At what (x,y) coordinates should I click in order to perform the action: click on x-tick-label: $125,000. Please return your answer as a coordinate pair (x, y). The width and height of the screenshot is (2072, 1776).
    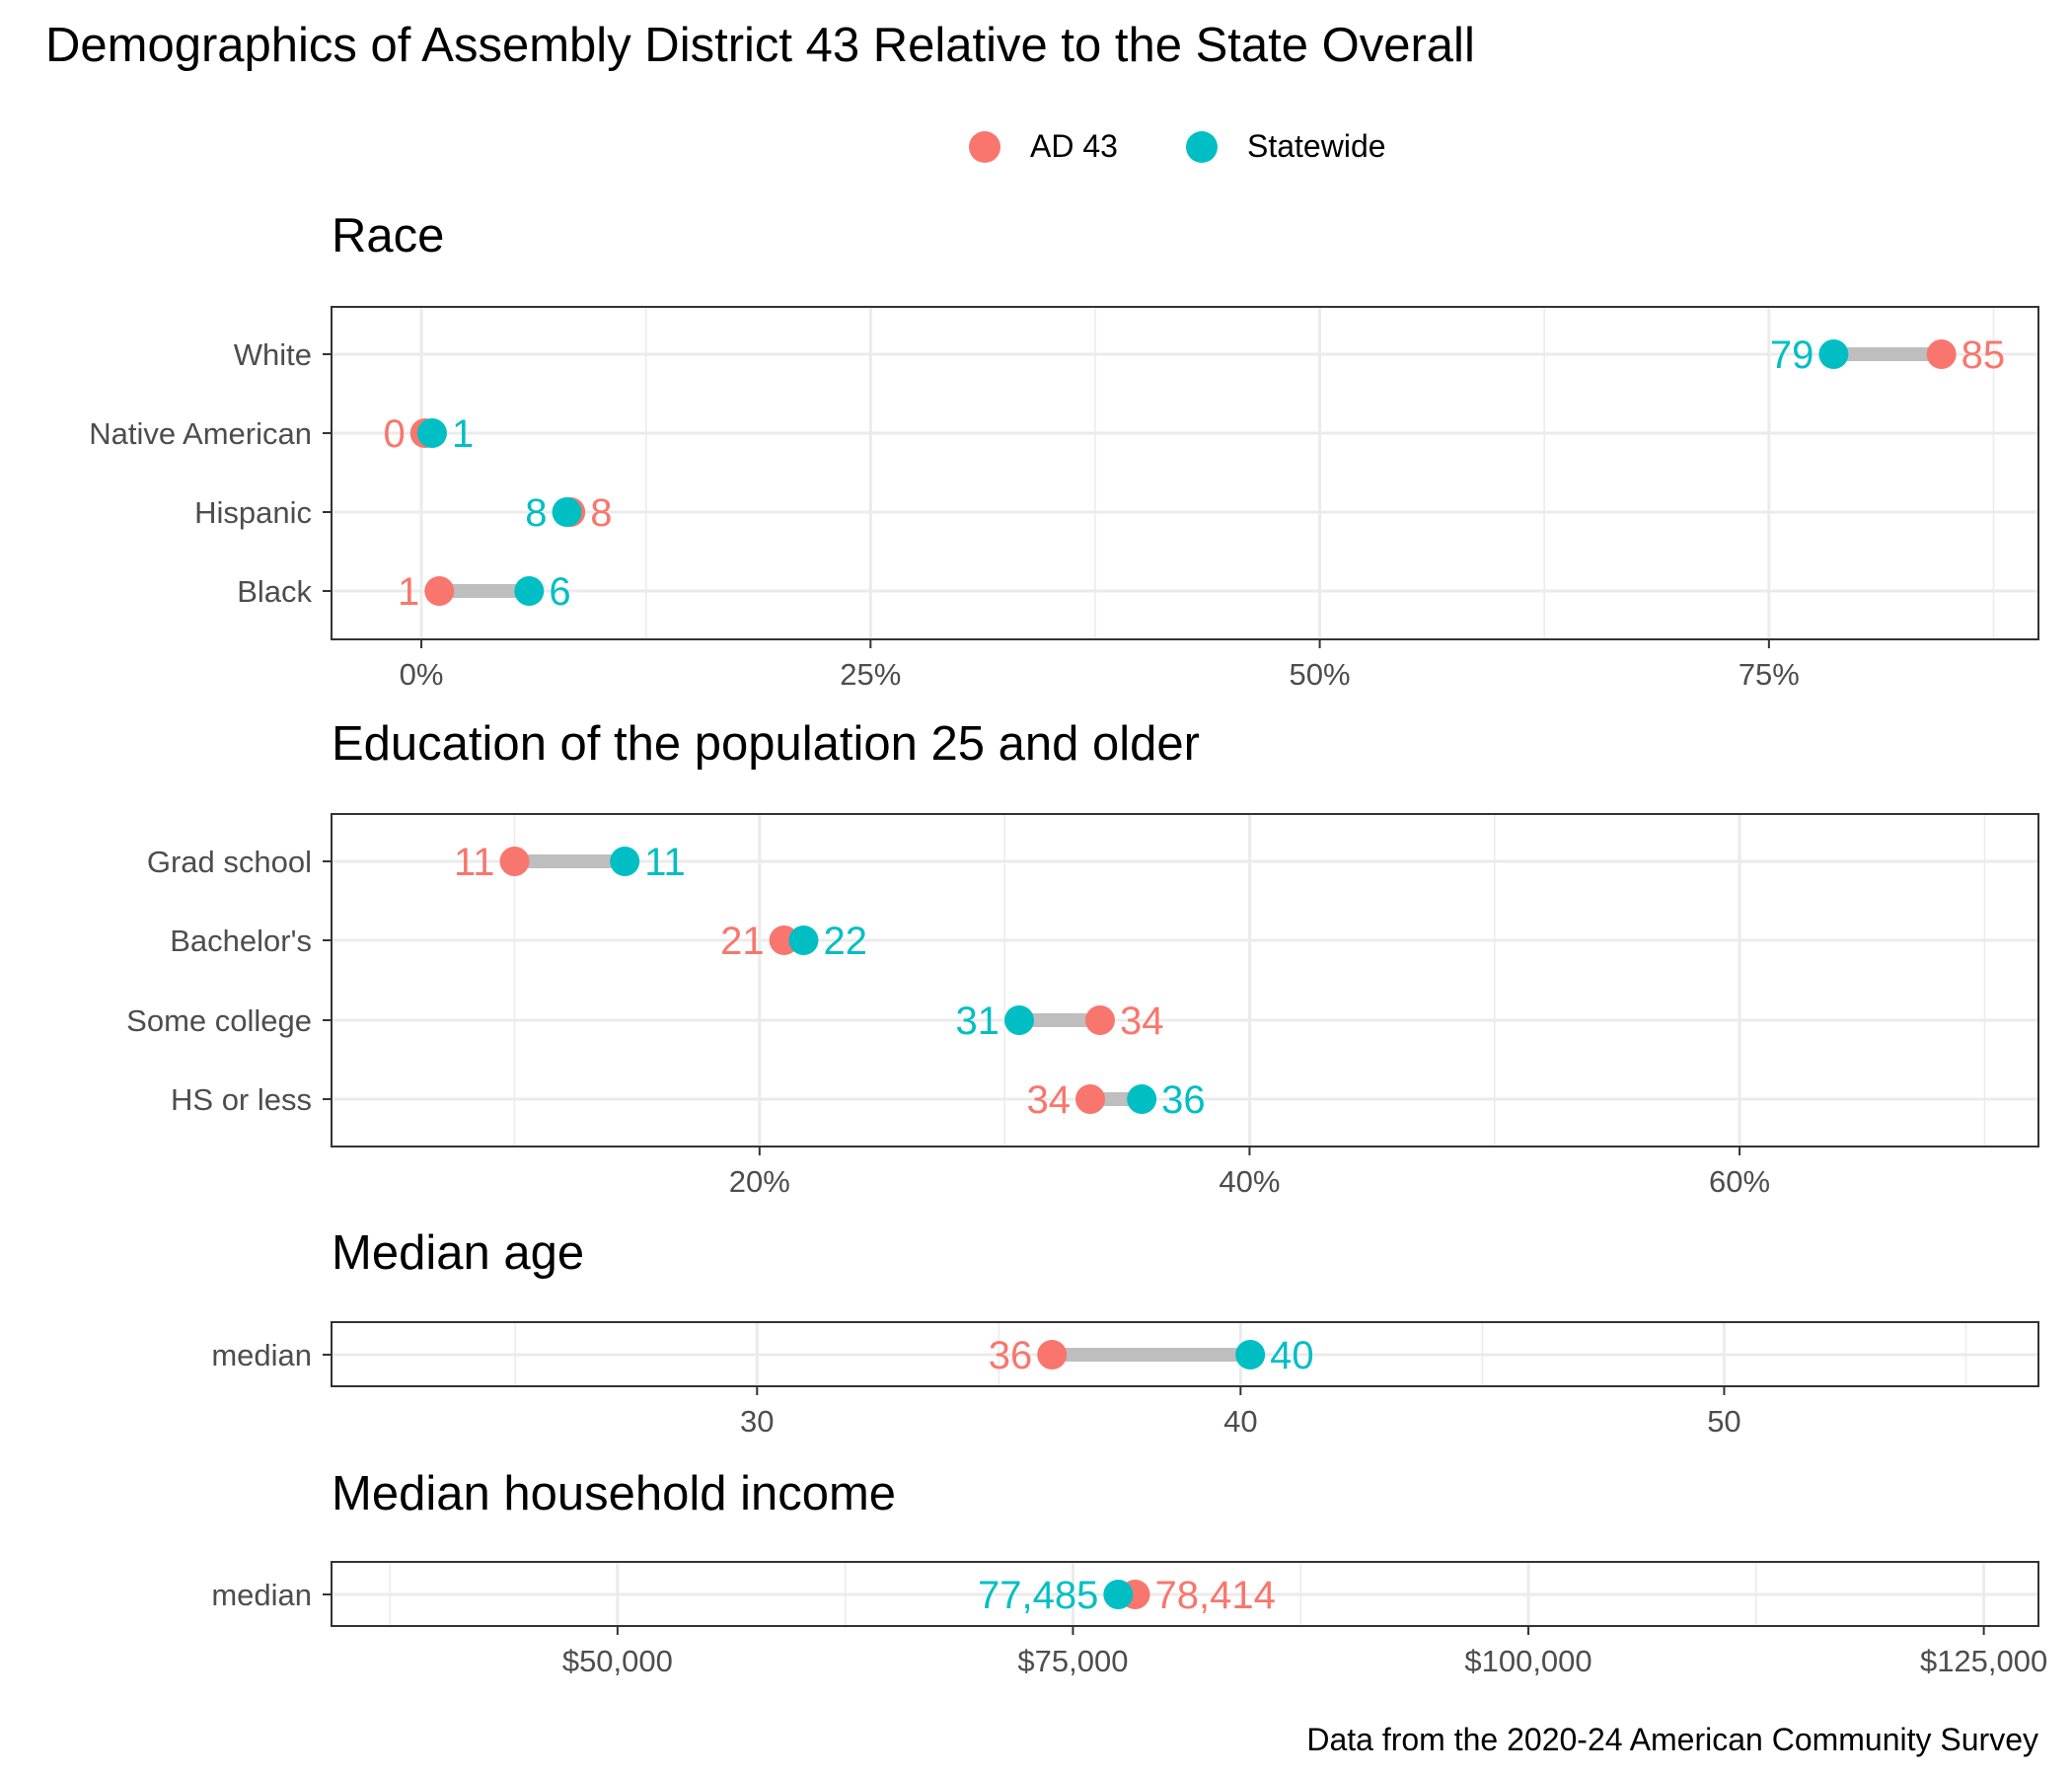
    Looking at the image, I should click on (1984, 1661).